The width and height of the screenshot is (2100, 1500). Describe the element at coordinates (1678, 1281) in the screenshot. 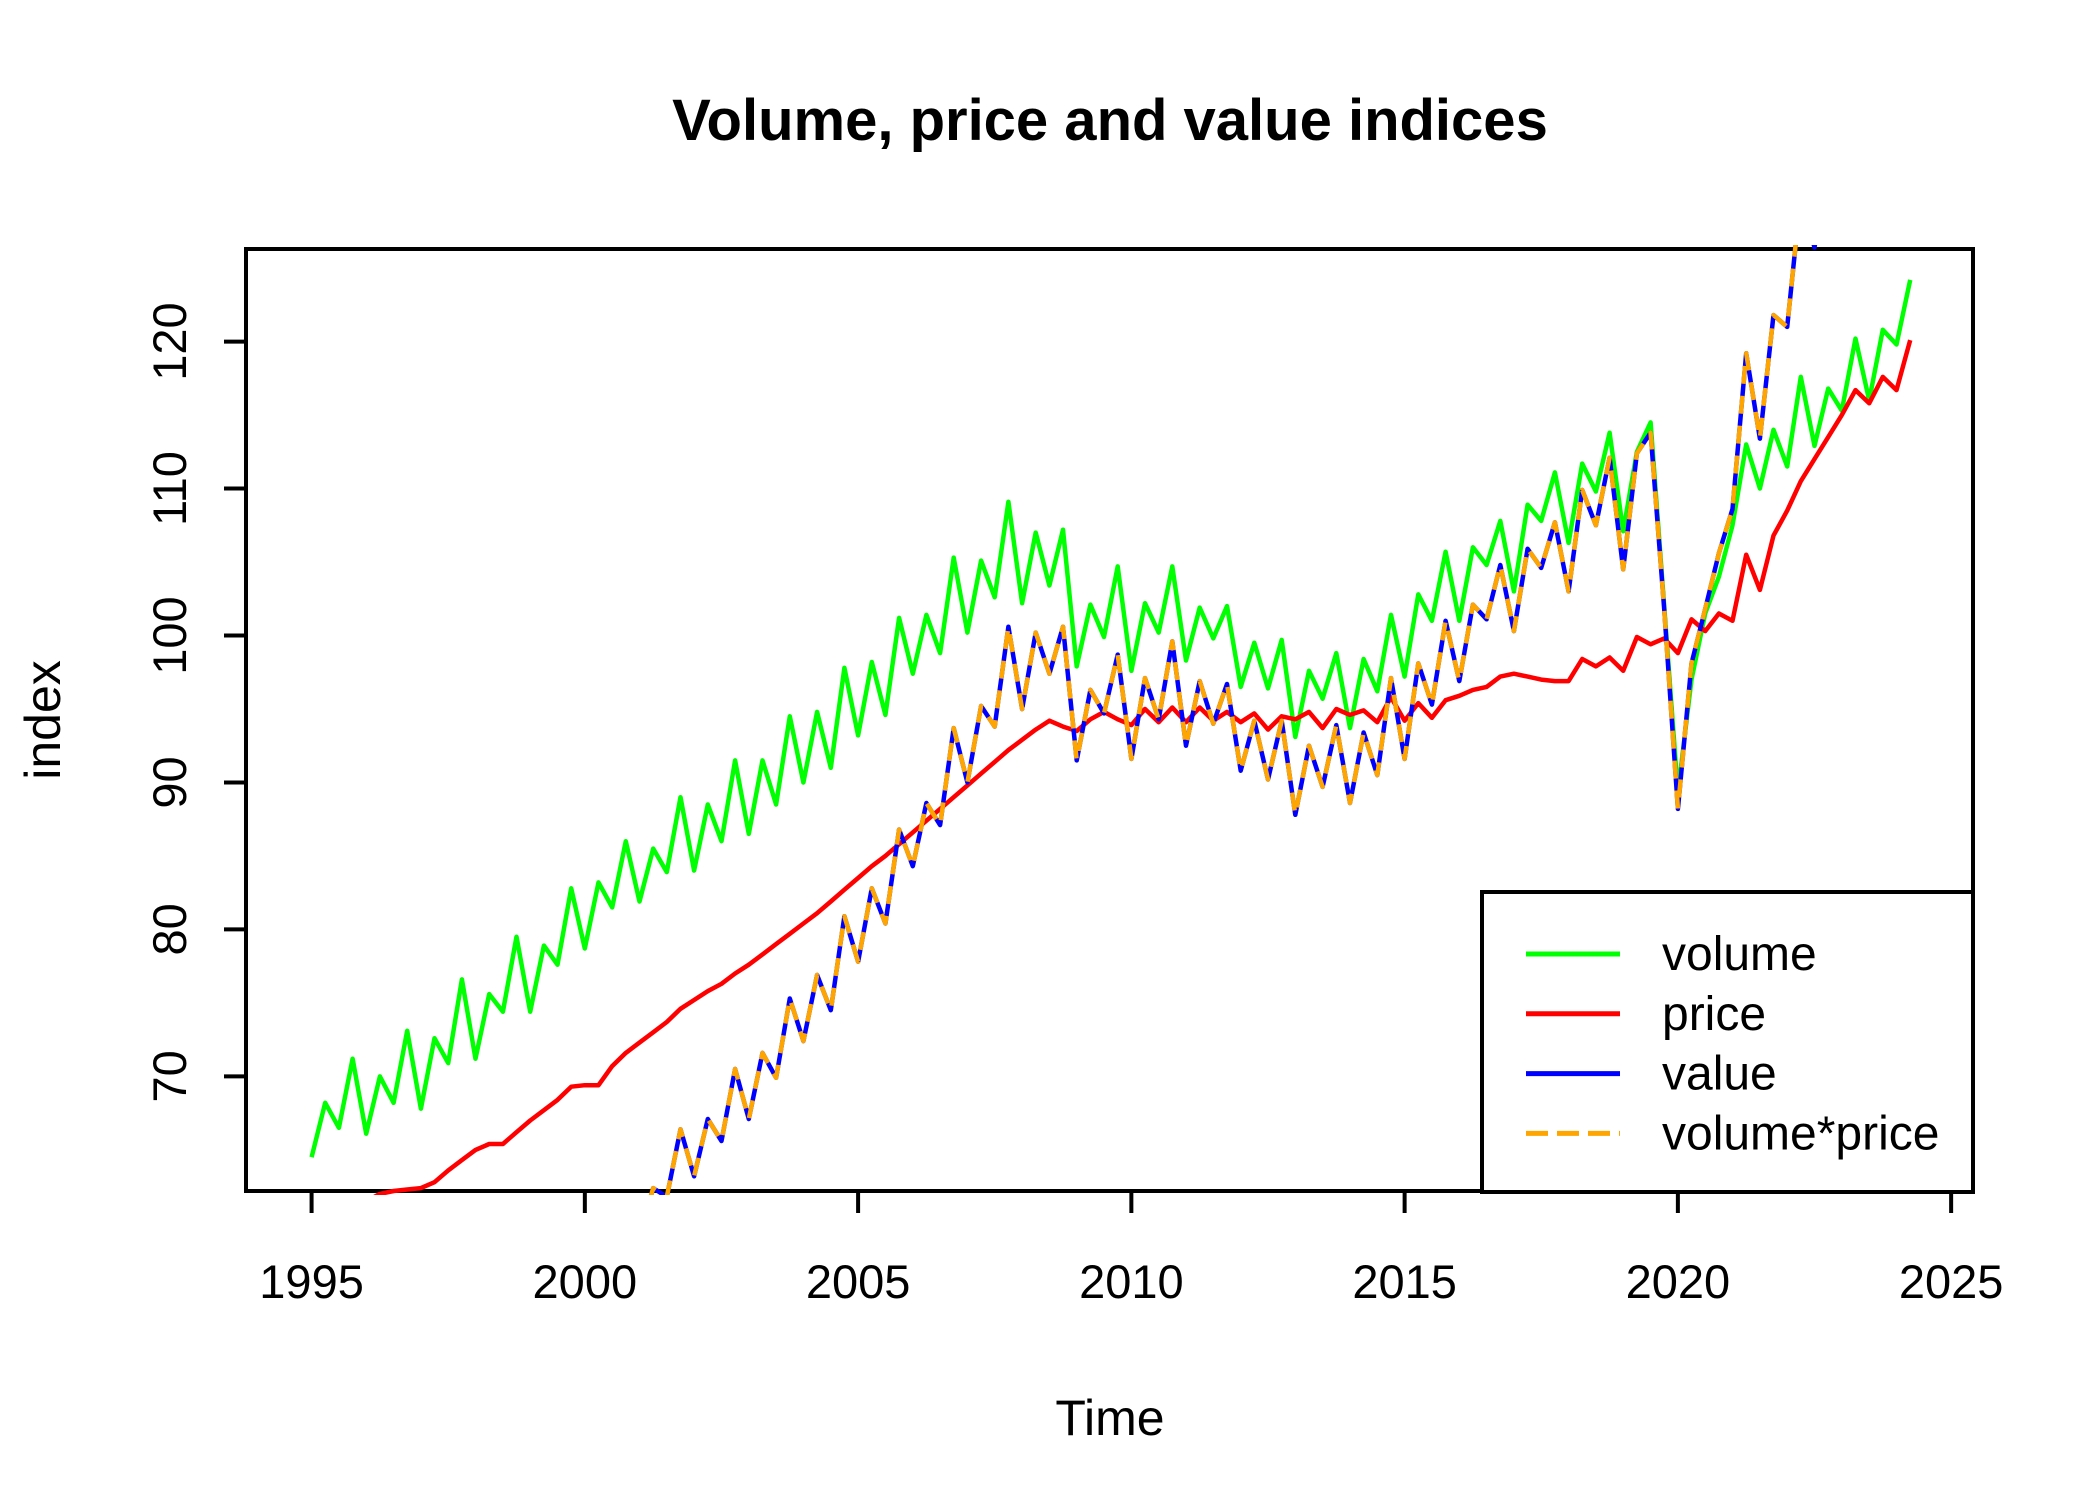

I see `x-tick-label: 2020` at that location.